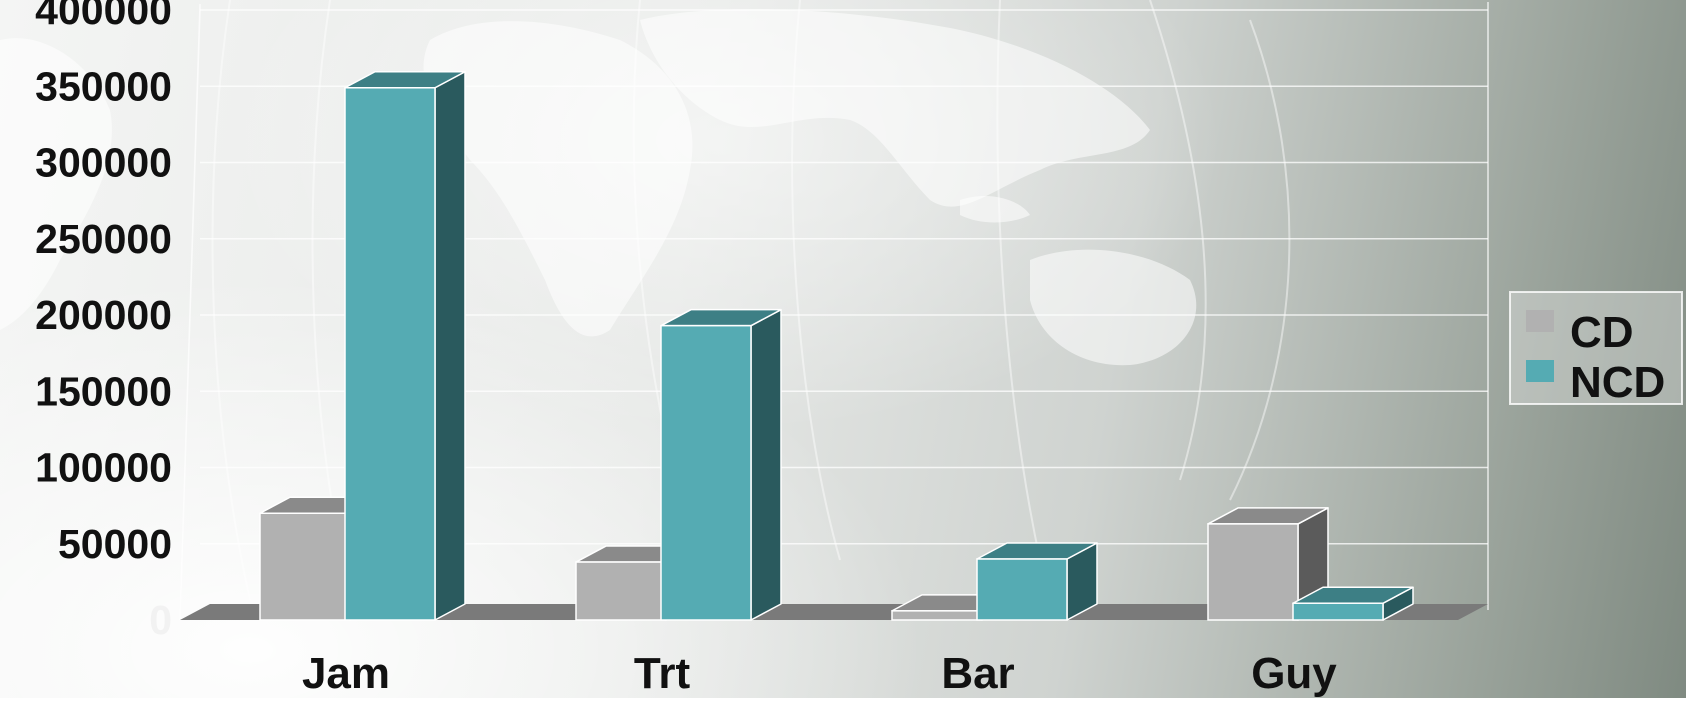 This screenshot has height=703, width=1686. Describe the element at coordinates (558, 179) in the screenshot. I see `map-landmass-africa` at that location.